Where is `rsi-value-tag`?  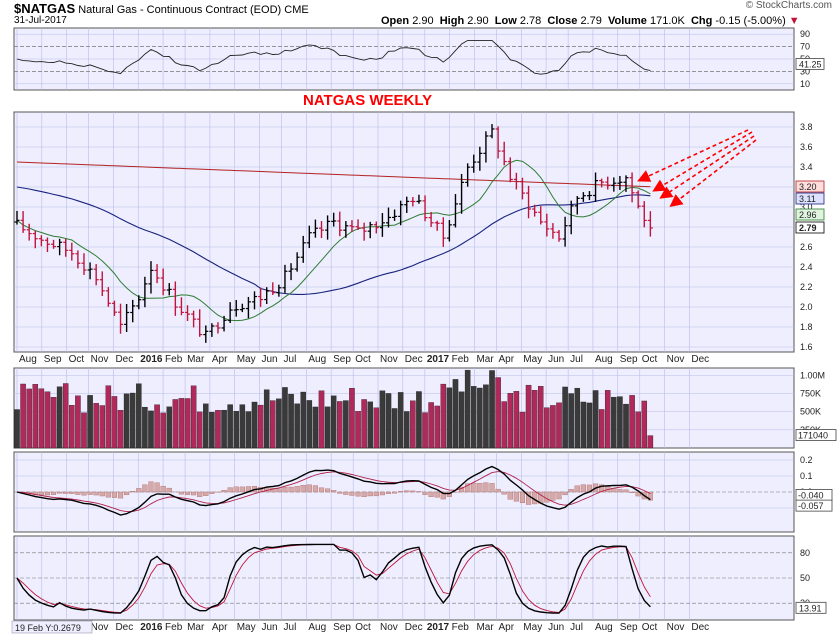
rsi-value-tag is located at coordinates (810, 64).